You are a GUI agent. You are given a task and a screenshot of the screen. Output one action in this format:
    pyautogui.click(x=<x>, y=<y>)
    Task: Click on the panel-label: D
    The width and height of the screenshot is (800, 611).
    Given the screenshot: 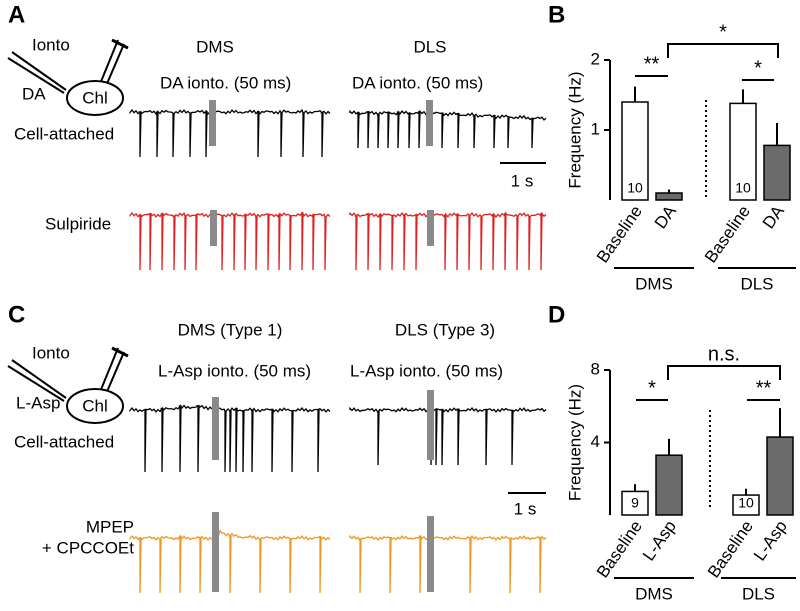 What is the action you would take?
    pyautogui.click(x=556, y=314)
    